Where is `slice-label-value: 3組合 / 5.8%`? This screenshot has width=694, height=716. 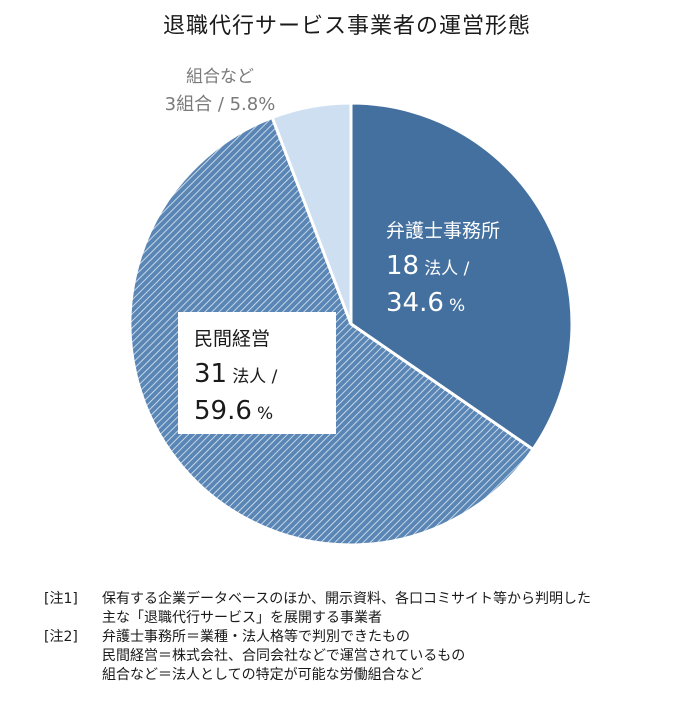
slice-label-value: 3組合 / 5.8% is located at coordinates (220, 104).